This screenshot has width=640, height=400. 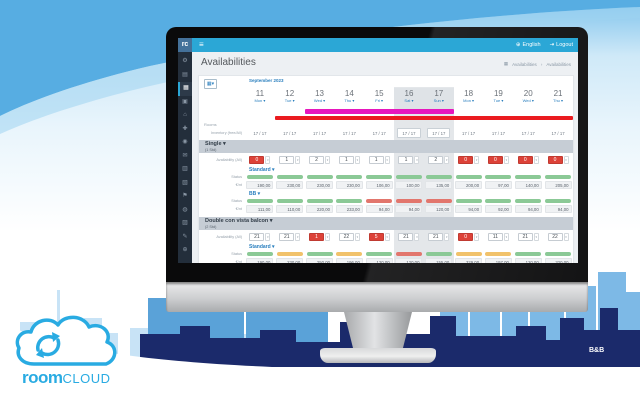 What do you see at coordinates (185, 142) in the screenshot?
I see `sidebar-item-users-icon: ◉` at bounding box center [185, 142].